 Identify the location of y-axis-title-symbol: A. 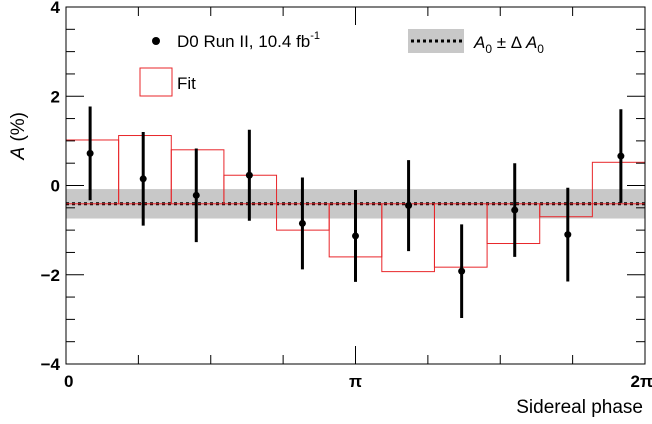
(18, 154).